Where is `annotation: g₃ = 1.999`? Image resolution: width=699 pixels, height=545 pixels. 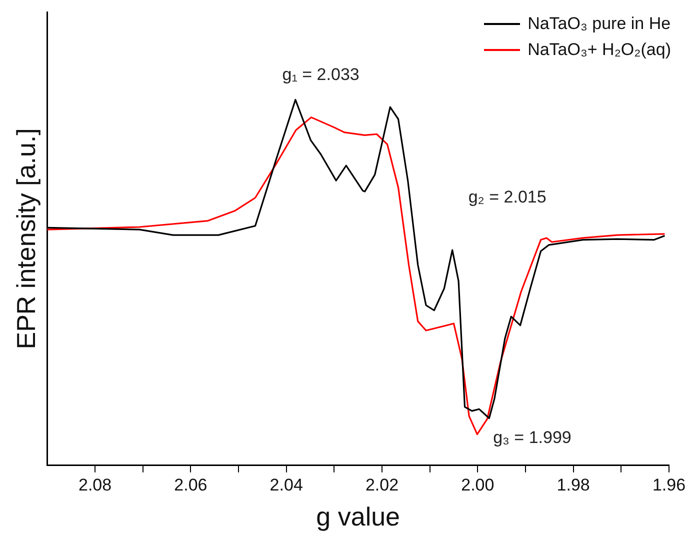
annotation: g₃ = 1.999 is located at coordinates (532, 437).